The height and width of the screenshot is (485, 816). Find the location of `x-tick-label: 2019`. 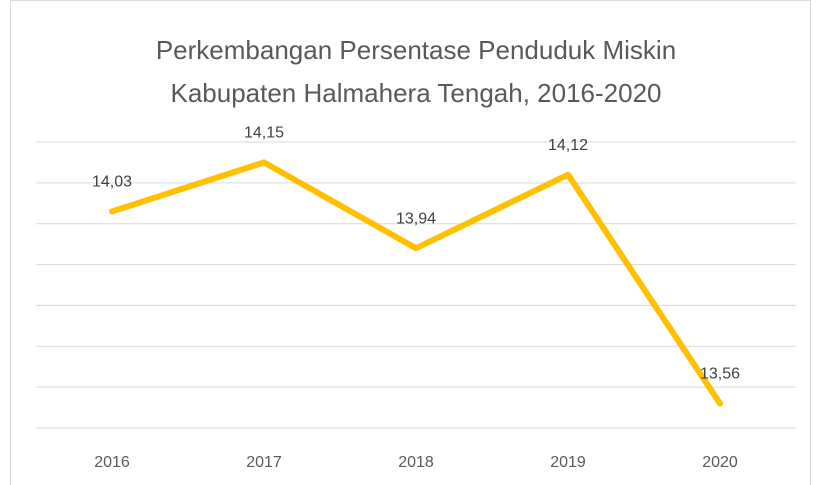

x-tick-label: 2019 is located at coordinates (568, 462).